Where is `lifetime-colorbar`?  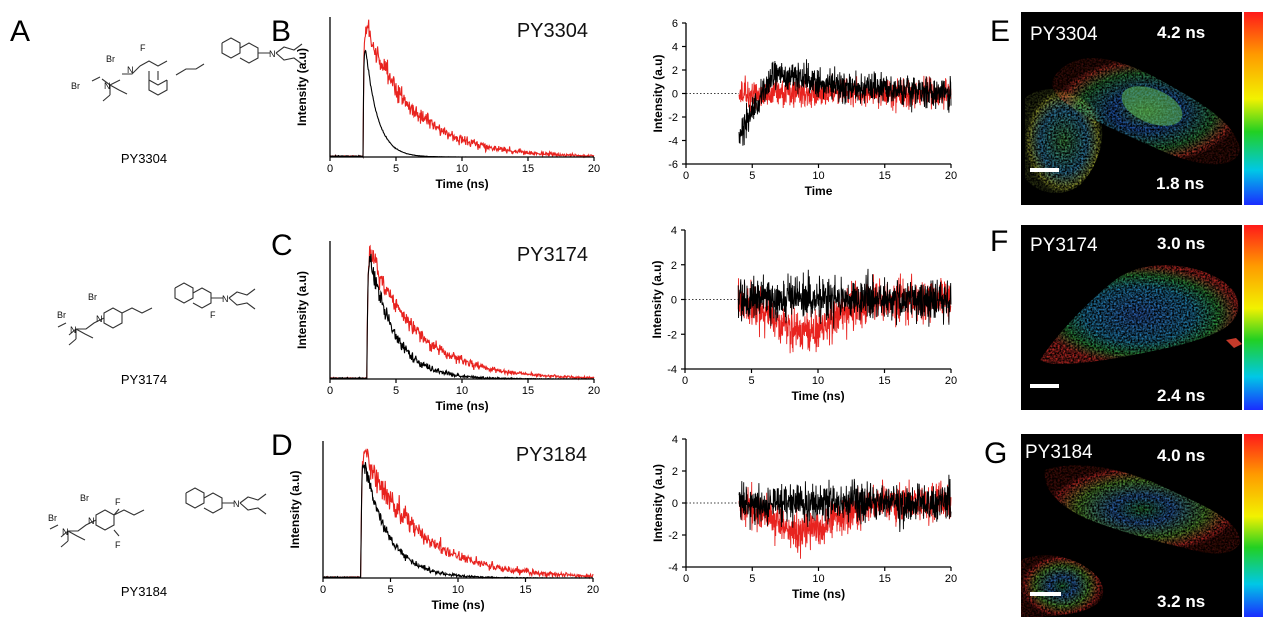 lifetime-colorbar is located at coordinates (1253, 108).